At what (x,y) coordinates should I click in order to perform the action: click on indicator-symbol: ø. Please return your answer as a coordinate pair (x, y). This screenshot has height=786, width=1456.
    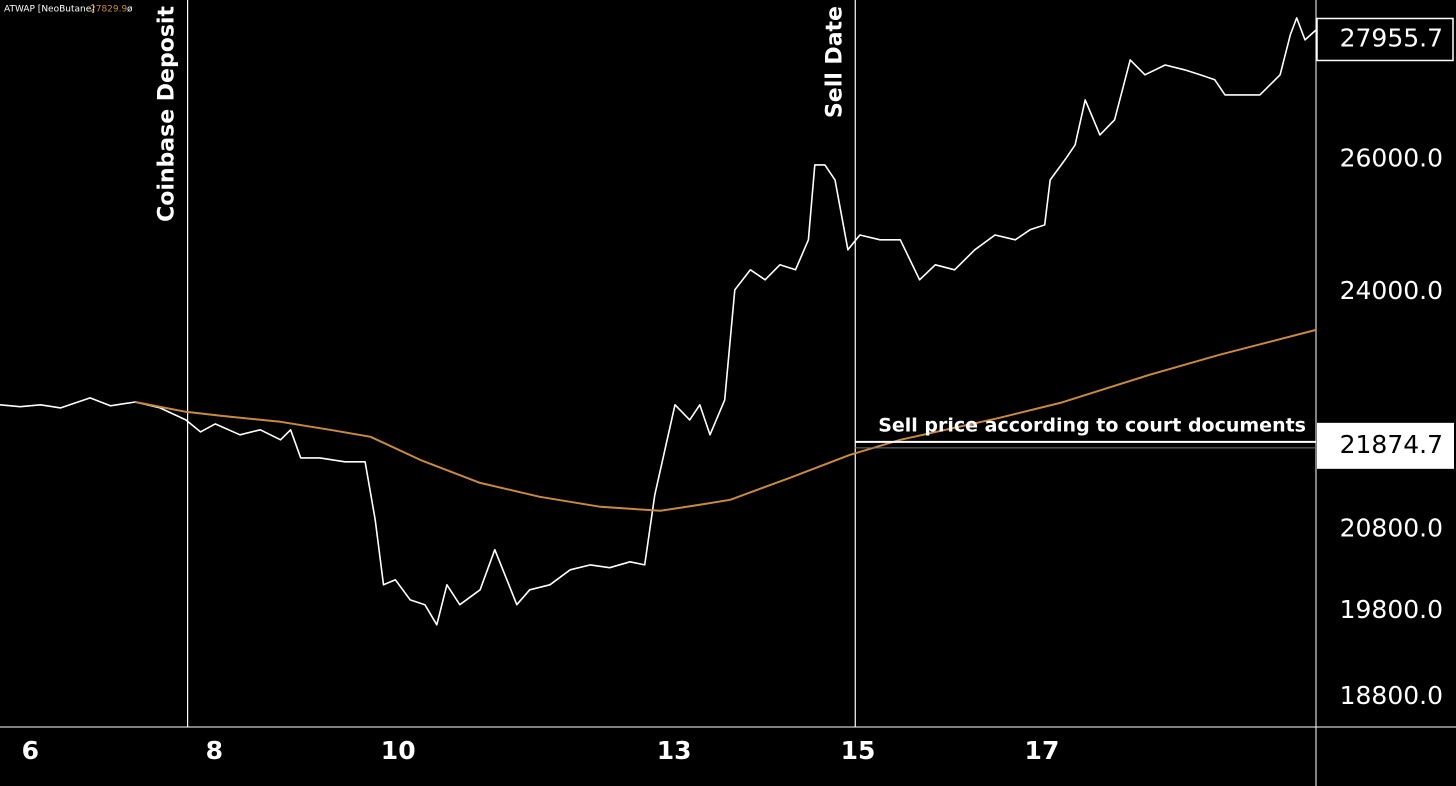
    Looking at the image, I should click on (130, 10).